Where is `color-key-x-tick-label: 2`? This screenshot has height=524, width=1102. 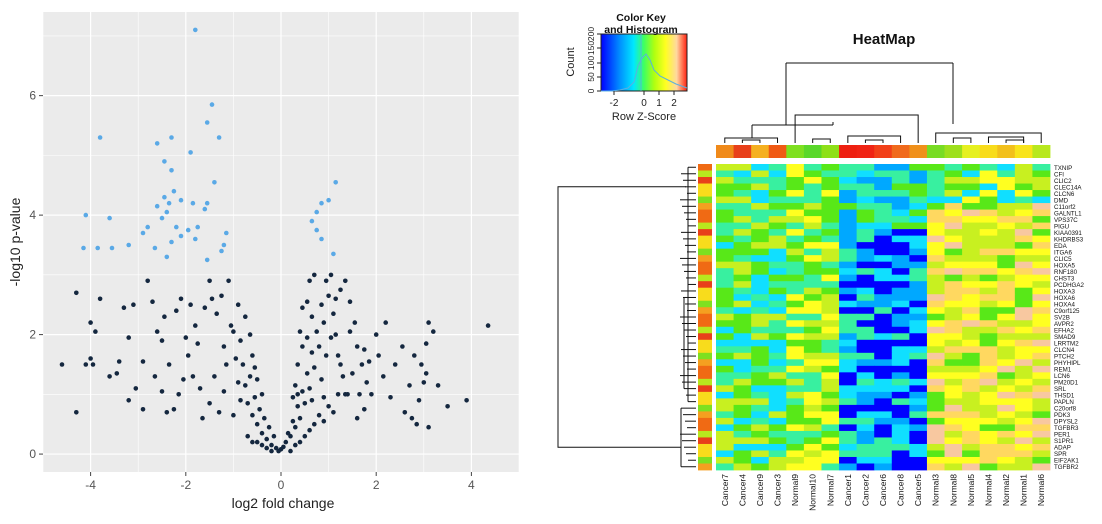
color-key-x-tick-label: 2 is located at coordinates (674, 103).